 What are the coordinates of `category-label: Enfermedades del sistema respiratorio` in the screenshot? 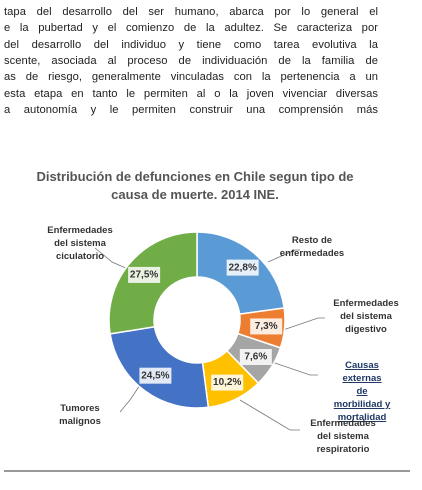 It's located at (343, 436).